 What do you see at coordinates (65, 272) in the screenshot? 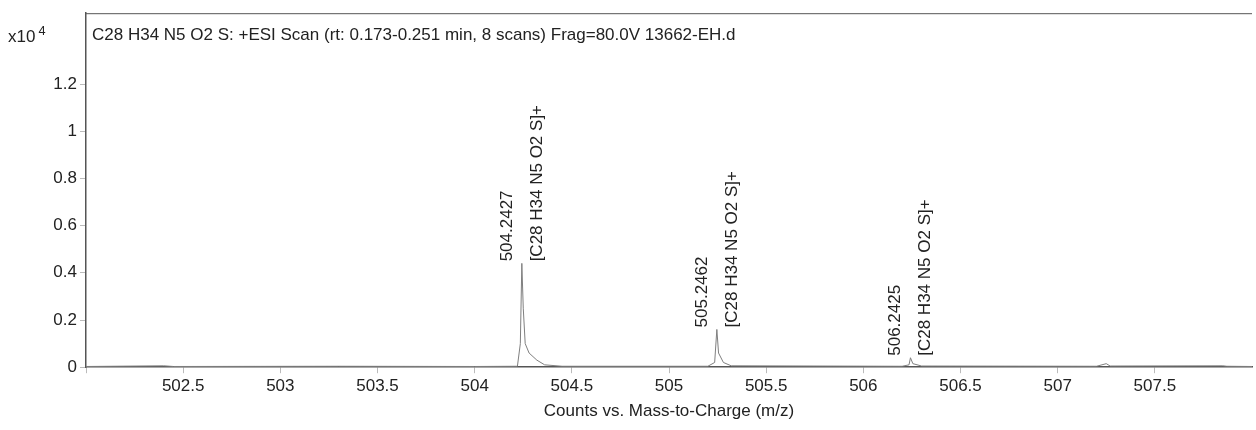
I see `y-tick-label: 0.4` at bounding box center [65, 272].